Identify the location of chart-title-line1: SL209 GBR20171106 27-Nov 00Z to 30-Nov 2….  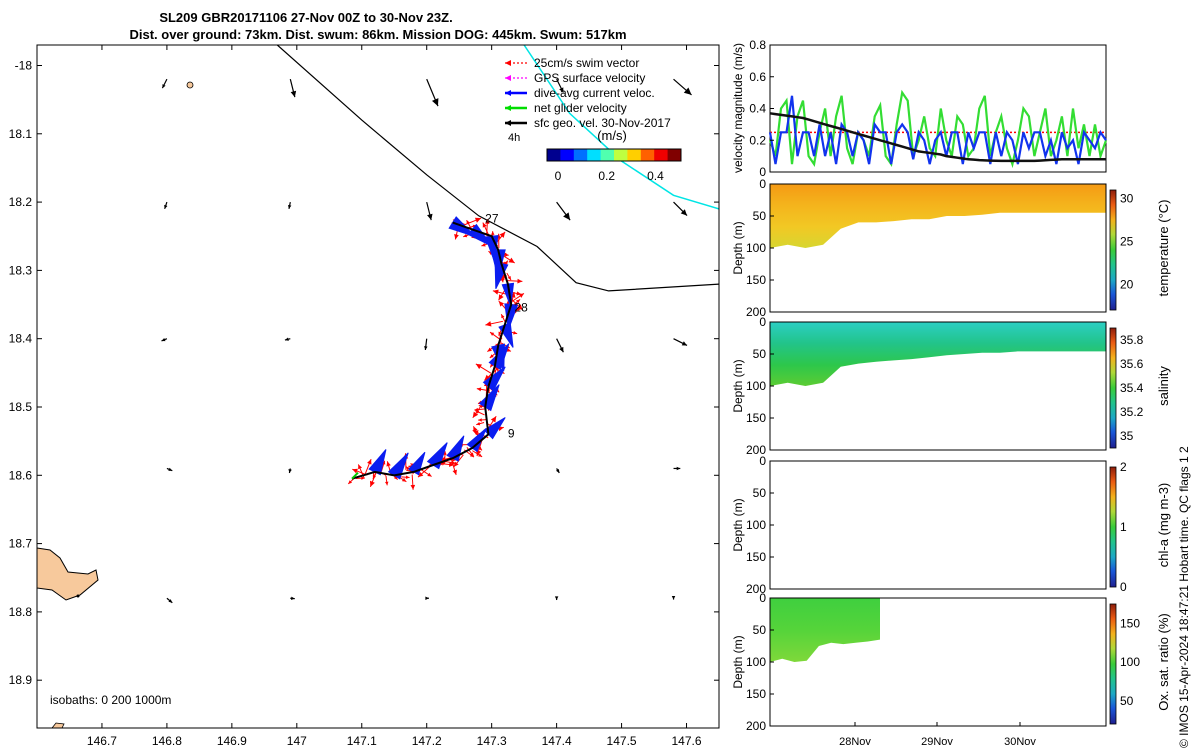
(305, 17).